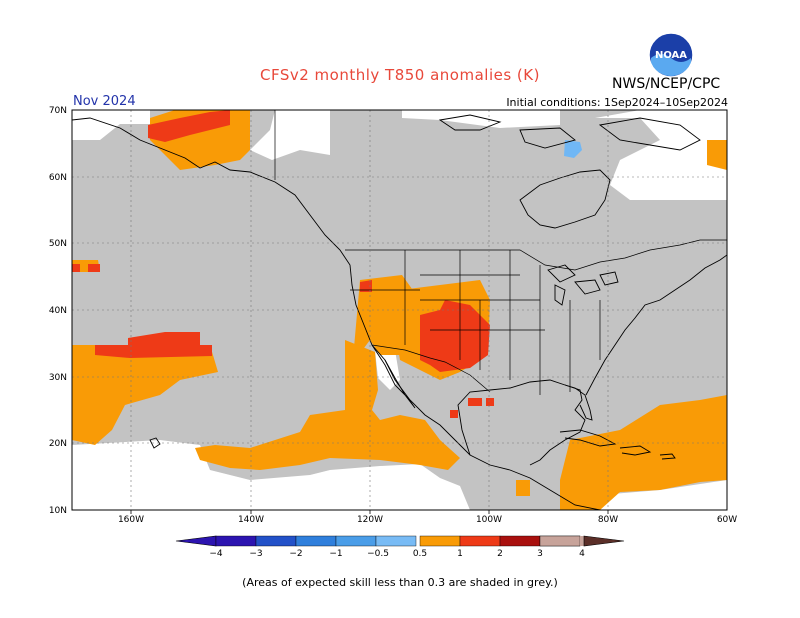  Describe the element at coordinates (369, 512) in the screenshot. I see `axis-ticks` at that location.